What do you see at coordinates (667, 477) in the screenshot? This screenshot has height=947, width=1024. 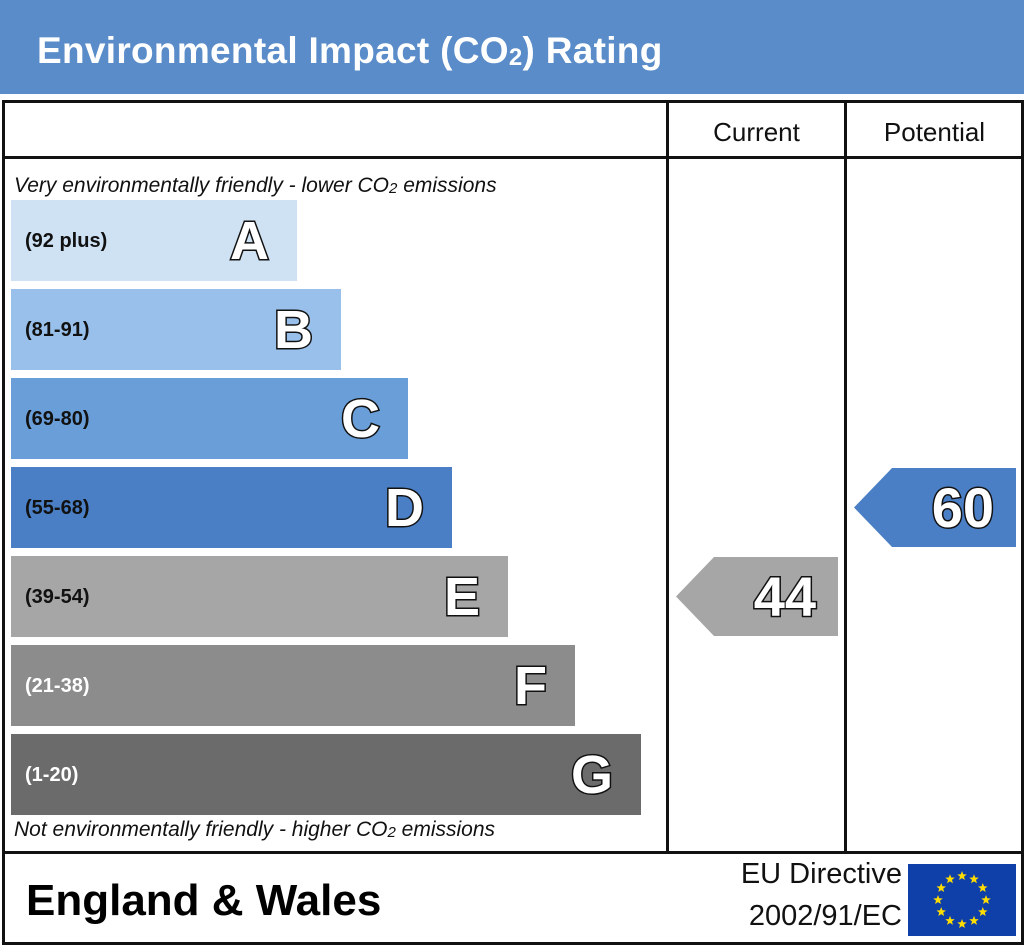 I see `column-divider-current` at bounding box center [667, 477].